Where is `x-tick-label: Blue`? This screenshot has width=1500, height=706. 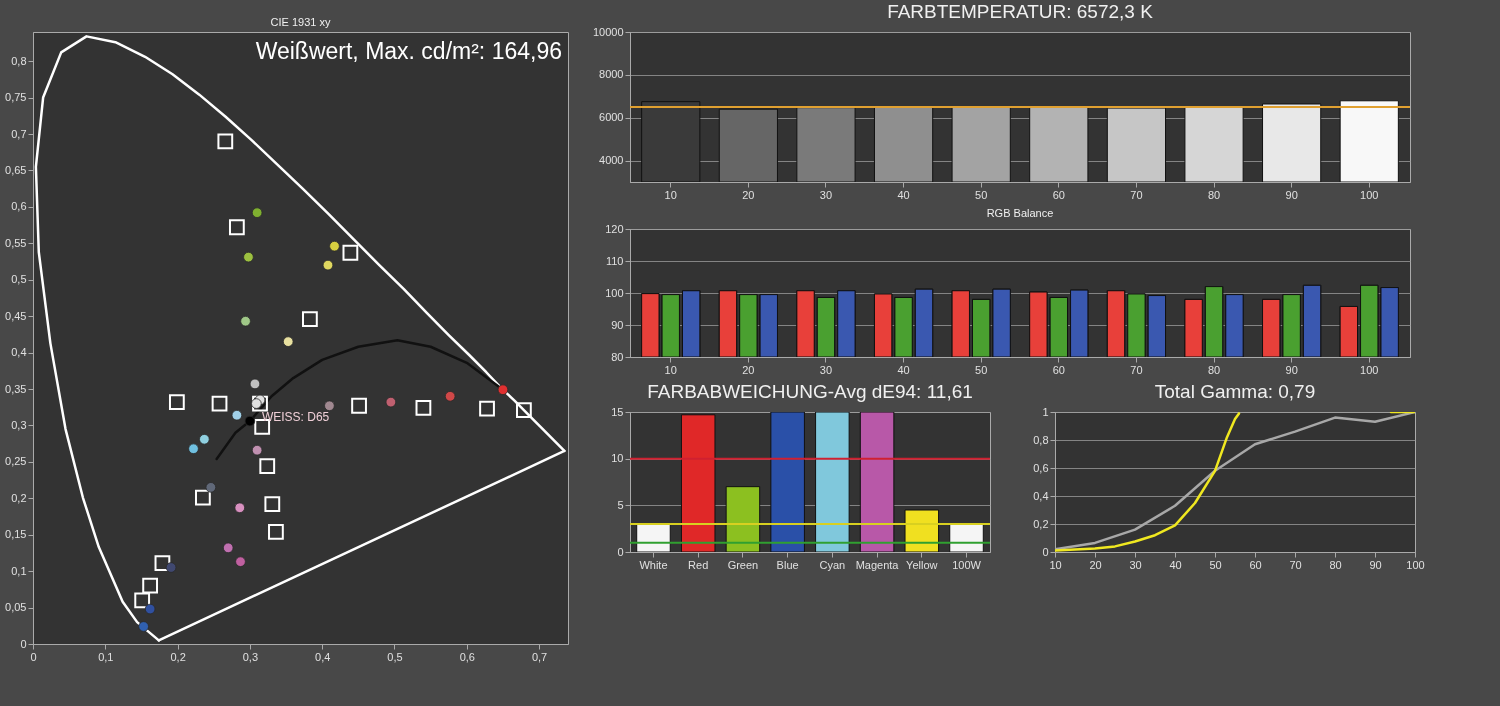
x-tick-label: Blue is located at coordinates (787, 564).